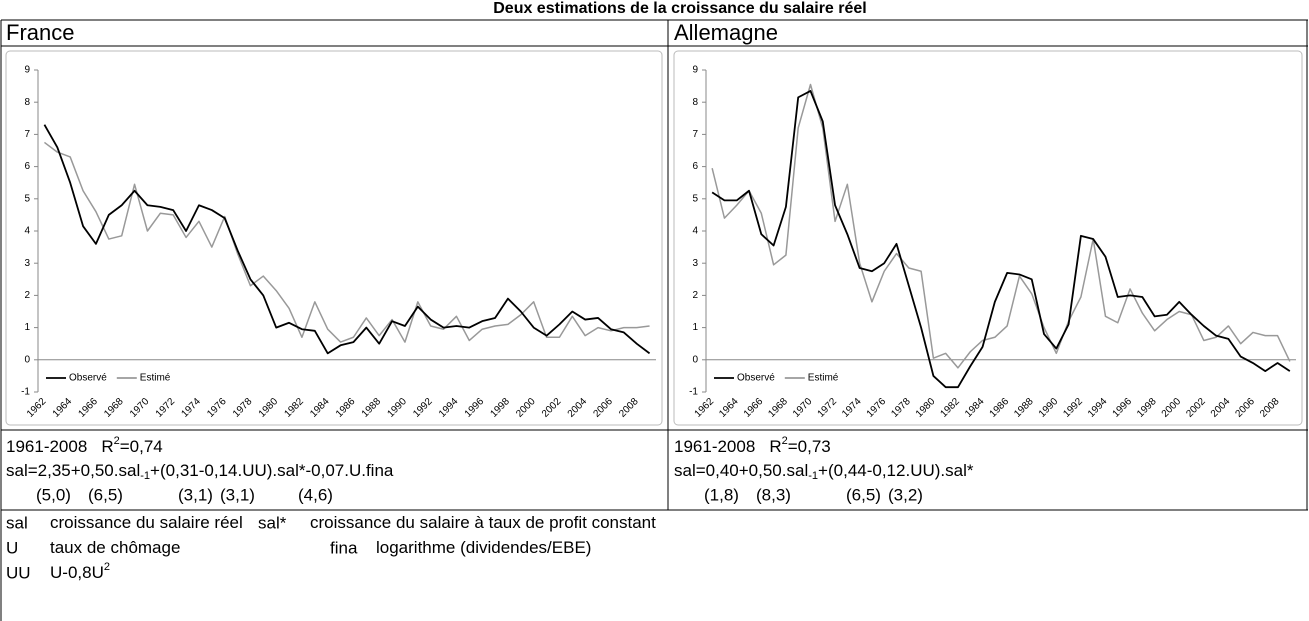 The height and width of the screenshot is (621, 1309). What do you see at coordinates (272, 522) in the screenshot?
I see `definition-term: sal*` at bounding box center [272, 522].